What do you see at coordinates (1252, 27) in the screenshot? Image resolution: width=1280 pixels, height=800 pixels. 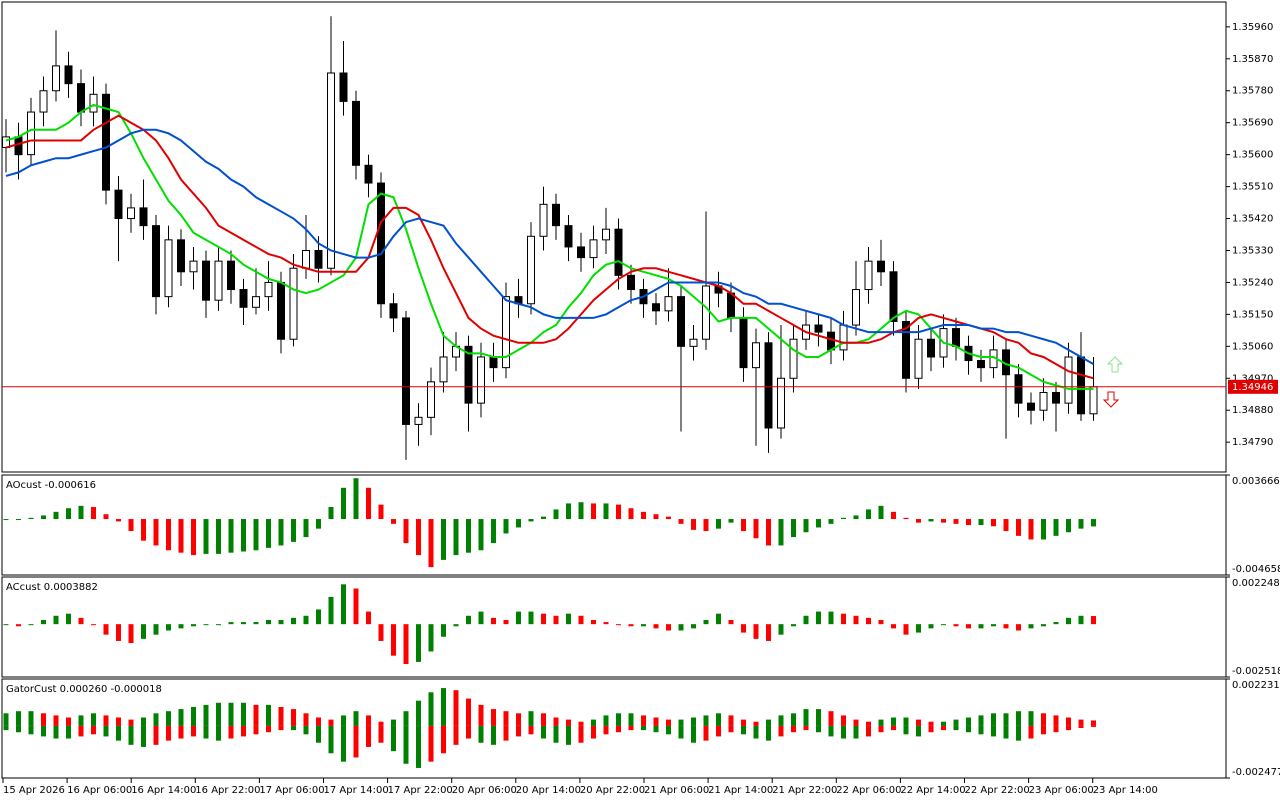 I see `y-tick-label: 1.35960` at bounding box center [1252, 27].